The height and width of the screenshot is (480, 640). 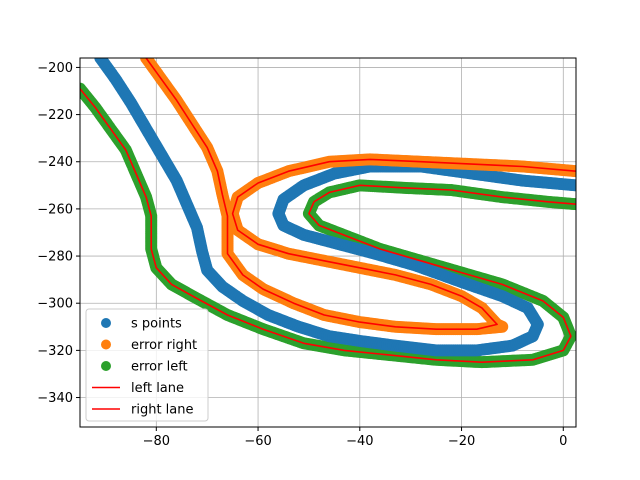 I want to click on legend-marker-s-points, so click(x=106, y=323).